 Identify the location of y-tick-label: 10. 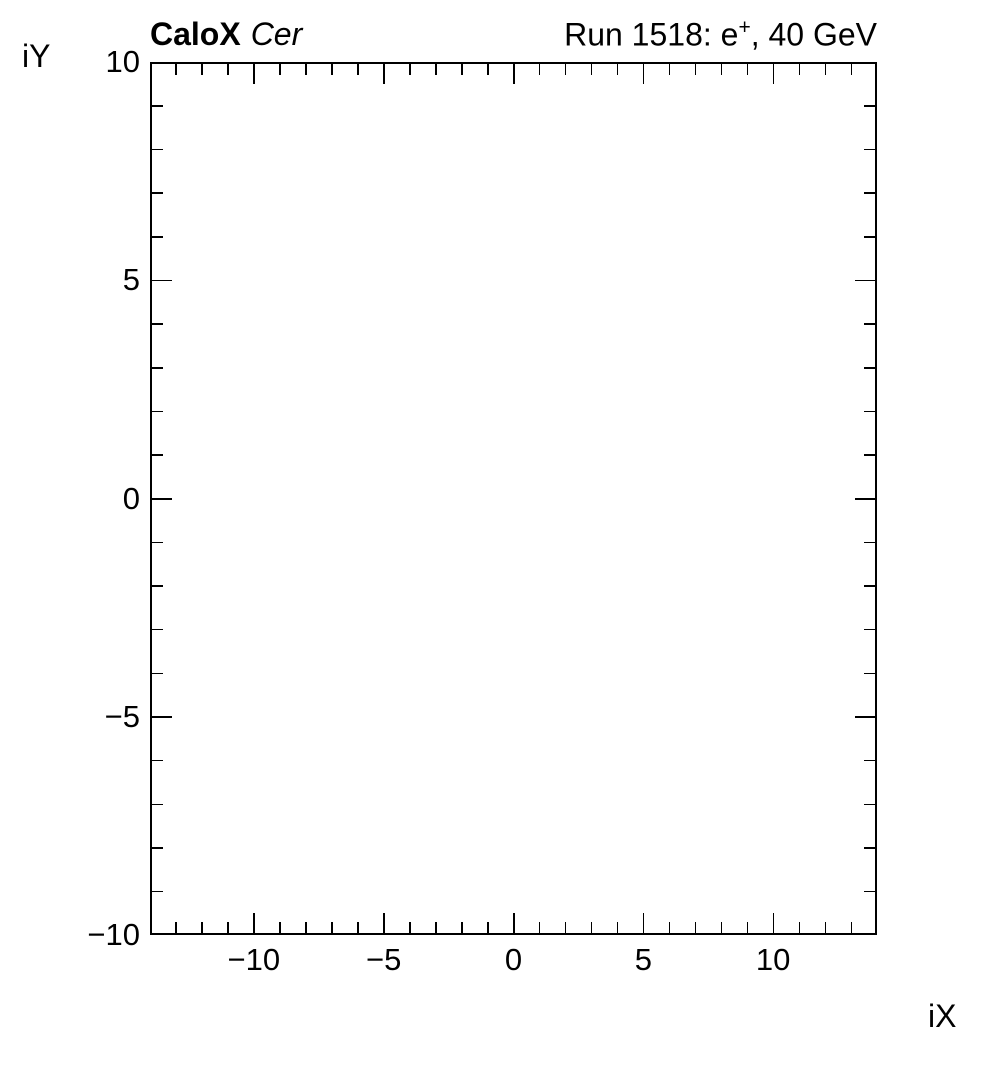
(122, 61).